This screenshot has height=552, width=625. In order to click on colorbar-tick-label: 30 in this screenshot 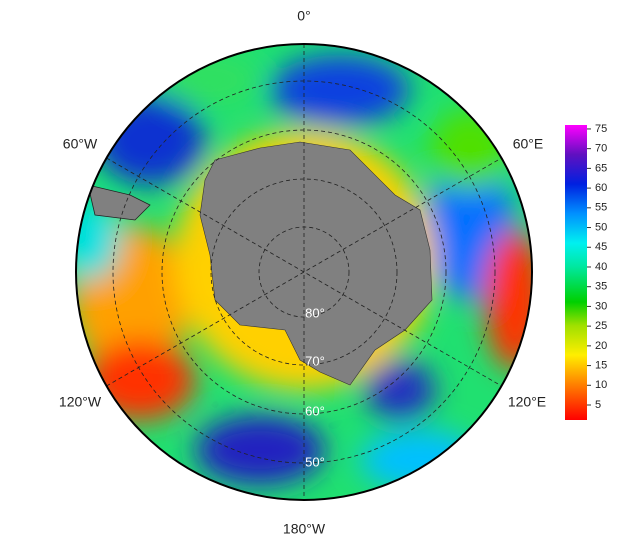, I will do `click(601, 306)`.